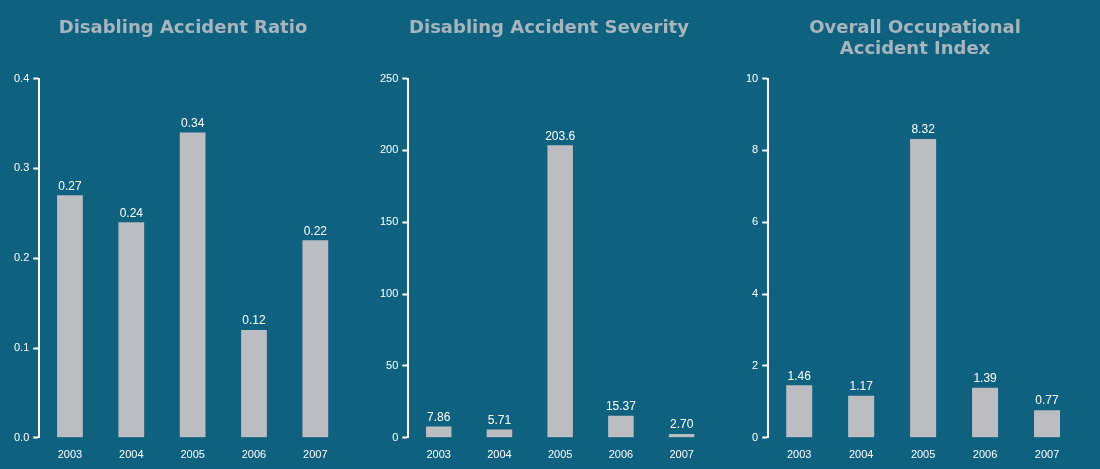 This screenshot has width=1100, height=469. Describe the element at coordinates (21, 347) in the screenshot. I see `y-tick-label: 0.1` at that location.